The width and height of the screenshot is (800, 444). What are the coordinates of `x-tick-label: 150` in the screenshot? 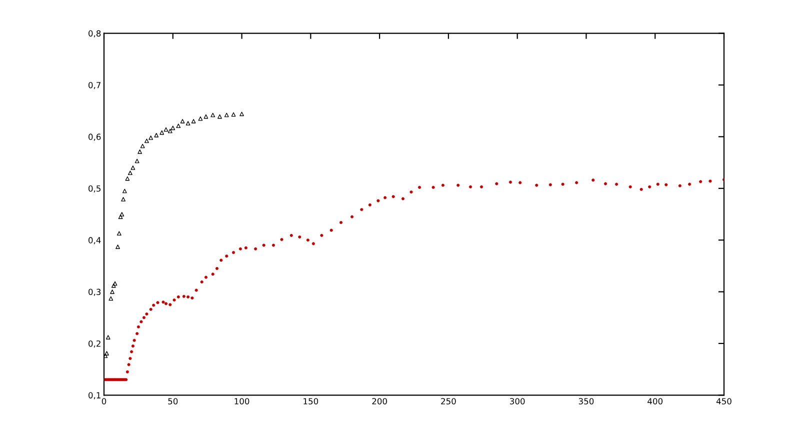 It's located at (311, 401).